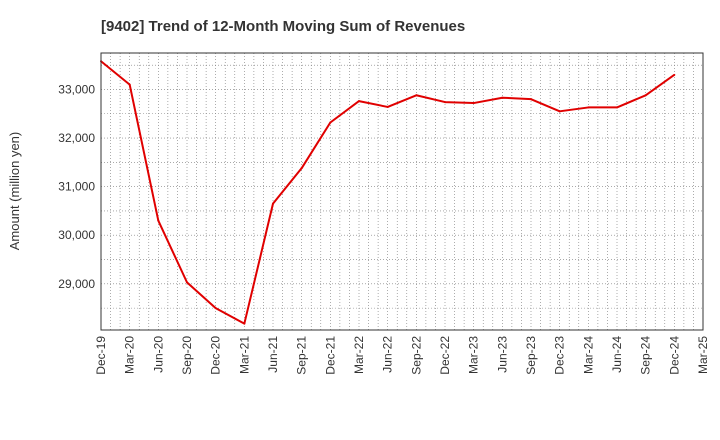 The height and width of the screenshot is (440, 720). Describe the element at coordinates (531, 355) in the screenshot. I see `x-tick-label: Sep-23` at that location.